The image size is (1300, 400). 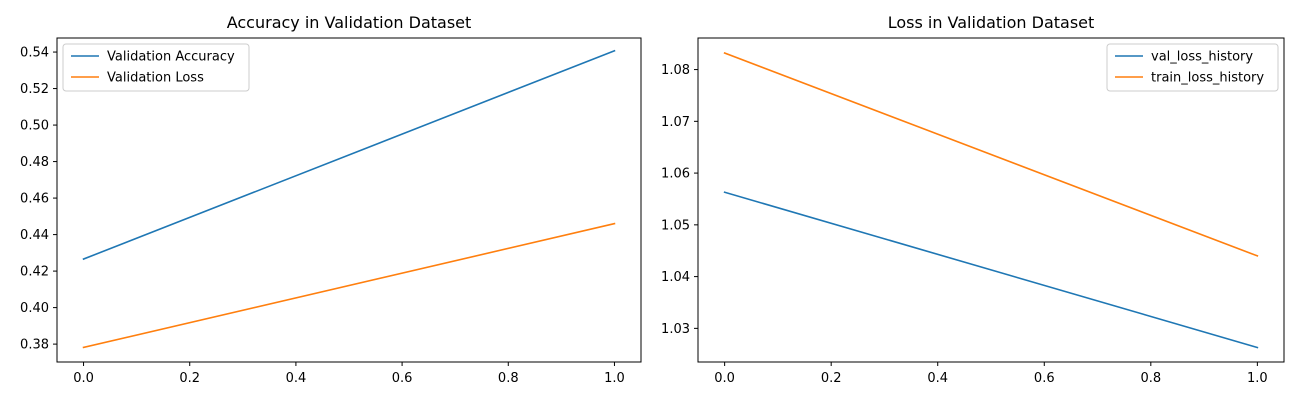 What do you see at coordinates (34, 199) in the screenshot?
I see `y-tick-label: 0.46` at bounding box center [34, 199].